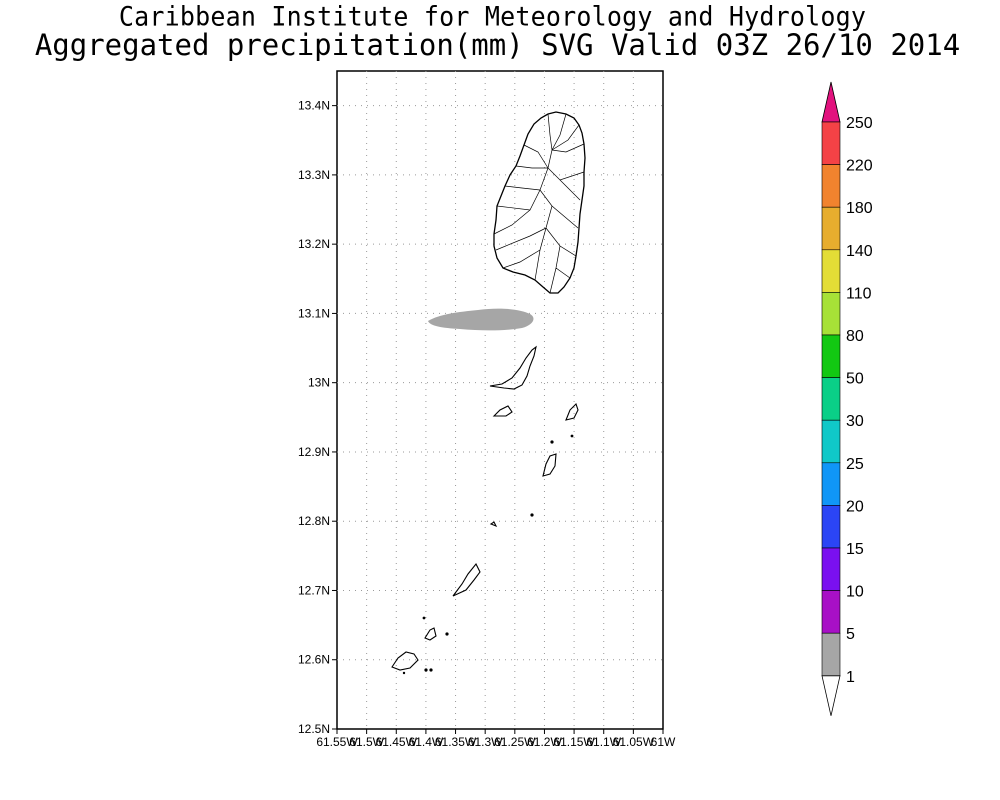 This screenshot has width=1000, height=800. Describe the element at coordinates (855, 336) in the screenshot. I see `legend-label: 80` at that location.